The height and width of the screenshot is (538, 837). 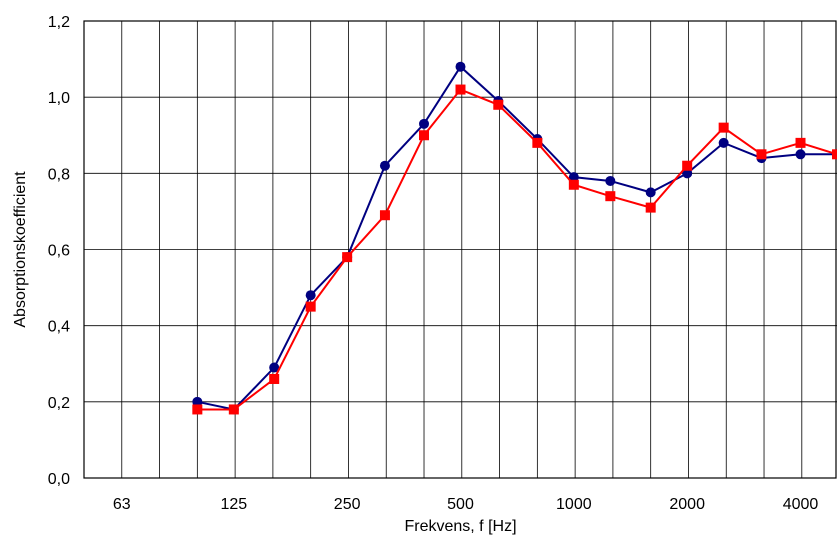 I want to click on y-tick-label: 0,6, so click(x=59, y=251).